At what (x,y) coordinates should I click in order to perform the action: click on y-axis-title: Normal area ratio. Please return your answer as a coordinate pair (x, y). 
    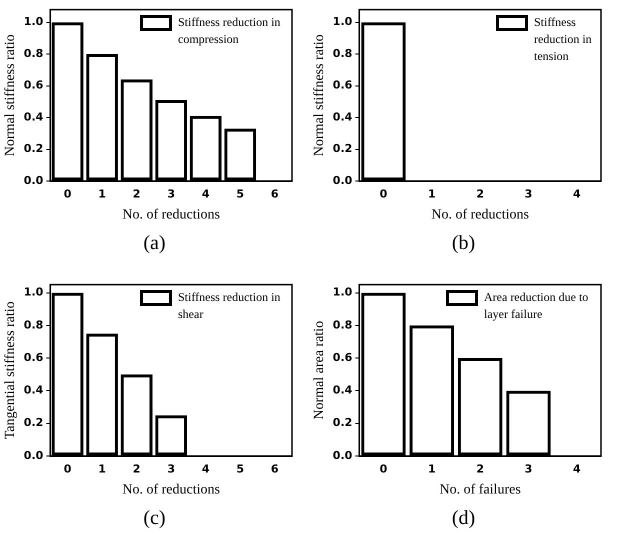
    Looking at the image, I should click on (320, 370).